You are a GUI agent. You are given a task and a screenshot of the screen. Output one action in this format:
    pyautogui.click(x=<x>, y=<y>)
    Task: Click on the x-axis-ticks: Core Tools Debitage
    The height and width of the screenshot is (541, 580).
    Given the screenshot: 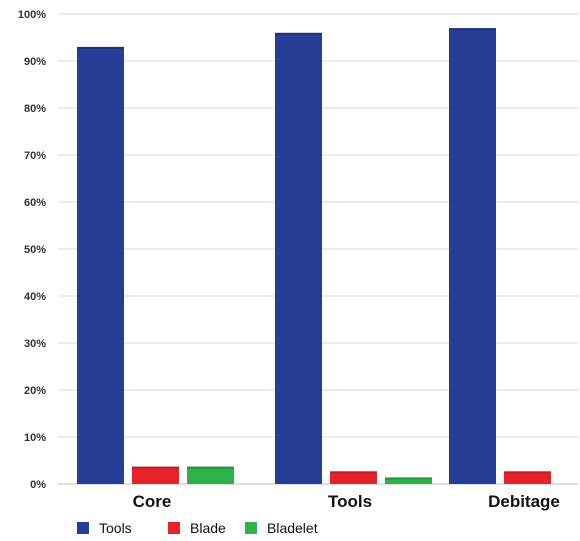 What is the action you would take?
    pyautogui.click(x=346, y=501)
    